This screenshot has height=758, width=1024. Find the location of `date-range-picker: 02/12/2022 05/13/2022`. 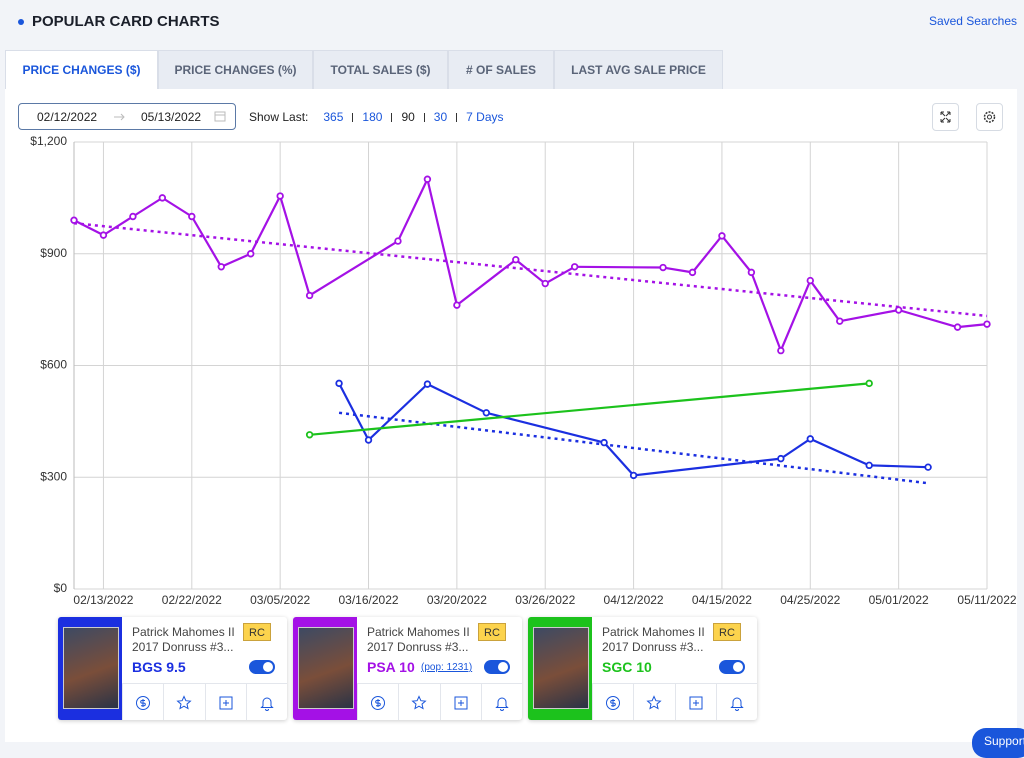

date-range-picker: 02/12/2022 05/13/2022 is located at coordinates (127, 116).